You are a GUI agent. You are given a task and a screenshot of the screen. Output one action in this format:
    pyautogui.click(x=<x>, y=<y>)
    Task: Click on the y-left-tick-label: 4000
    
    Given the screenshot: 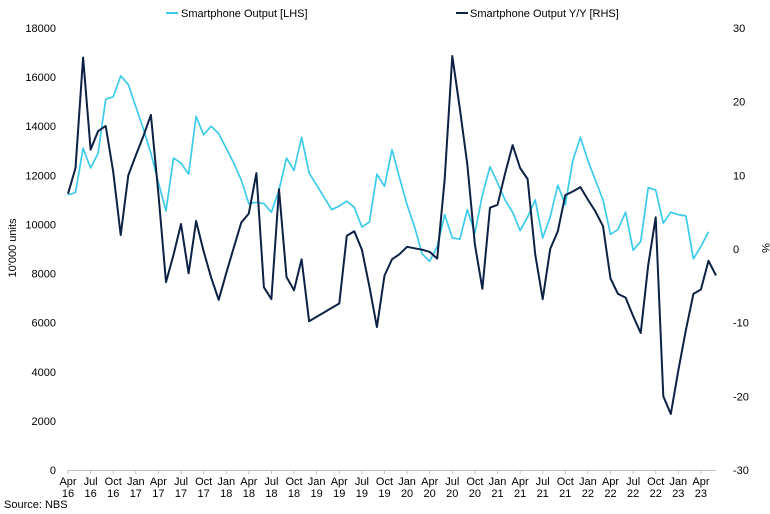 What is the action you would take?
    pyautogui.click(x=44, y=373)
    